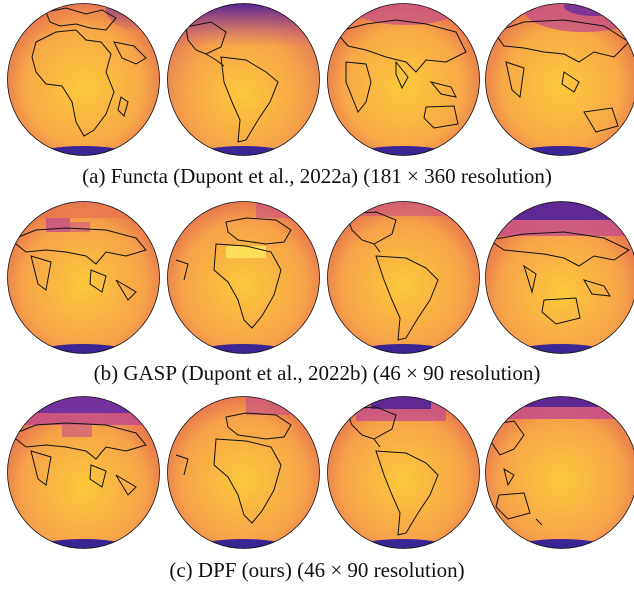 This screenshot has width=634, height=594. Describe the element at coordinates (83, 79) in the screenshot. I see `globe-functa-africa` at that location.